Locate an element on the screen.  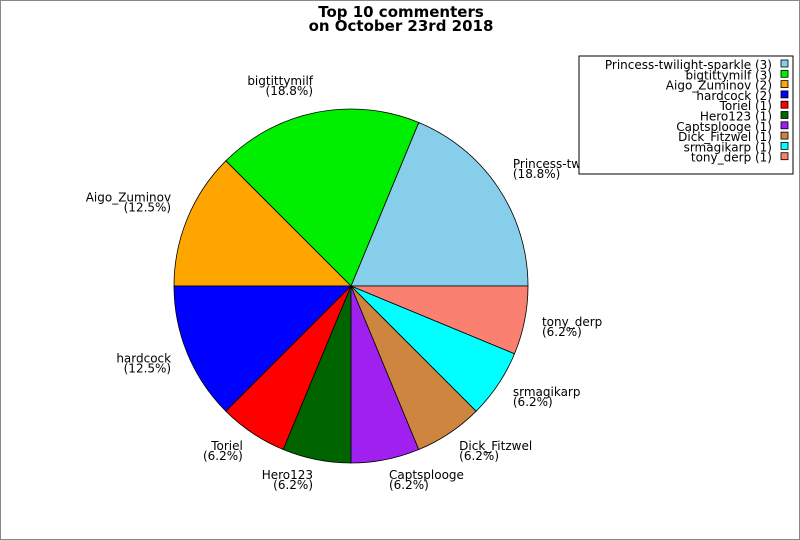
legend-entry: tony_derp (1) is located at coordinates (731, 158).